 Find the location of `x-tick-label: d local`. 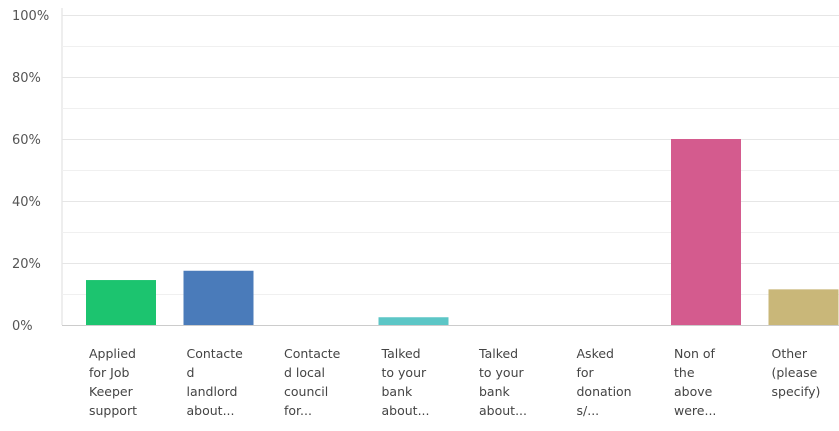

x-tick-label: d local is located at coordinates (304, 372).